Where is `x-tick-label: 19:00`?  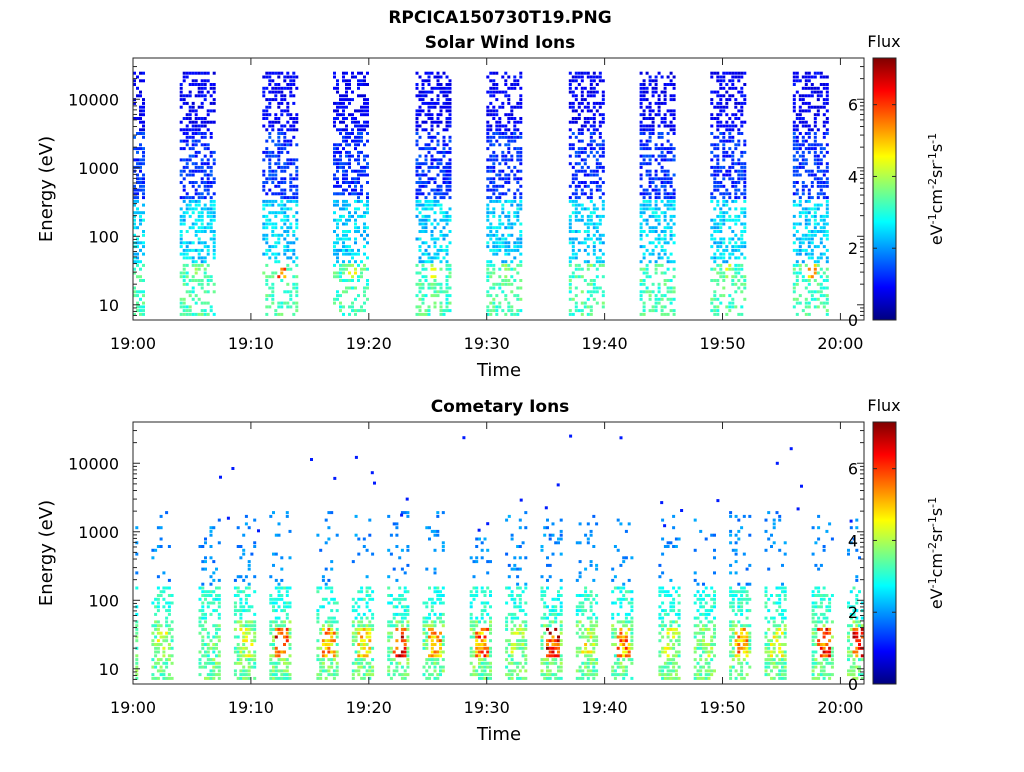
x-tick-label: 19:00 is located at coordinates (133, 343).